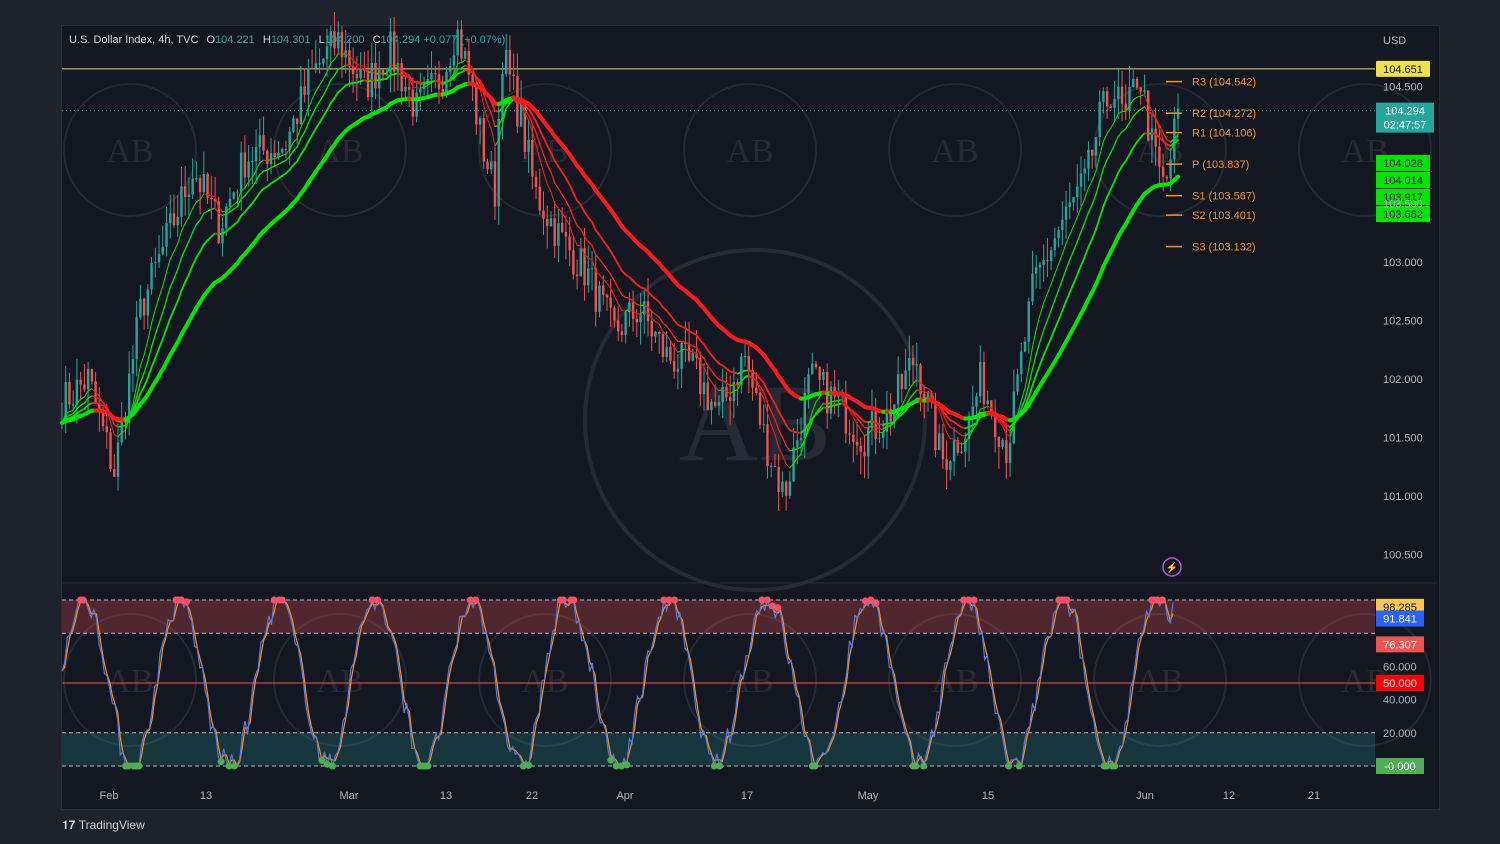 This screenshot has height=844, width=1500. I want to click on tradingview-logo: 𝟏𝟕 TradingView, so click(103, 825).